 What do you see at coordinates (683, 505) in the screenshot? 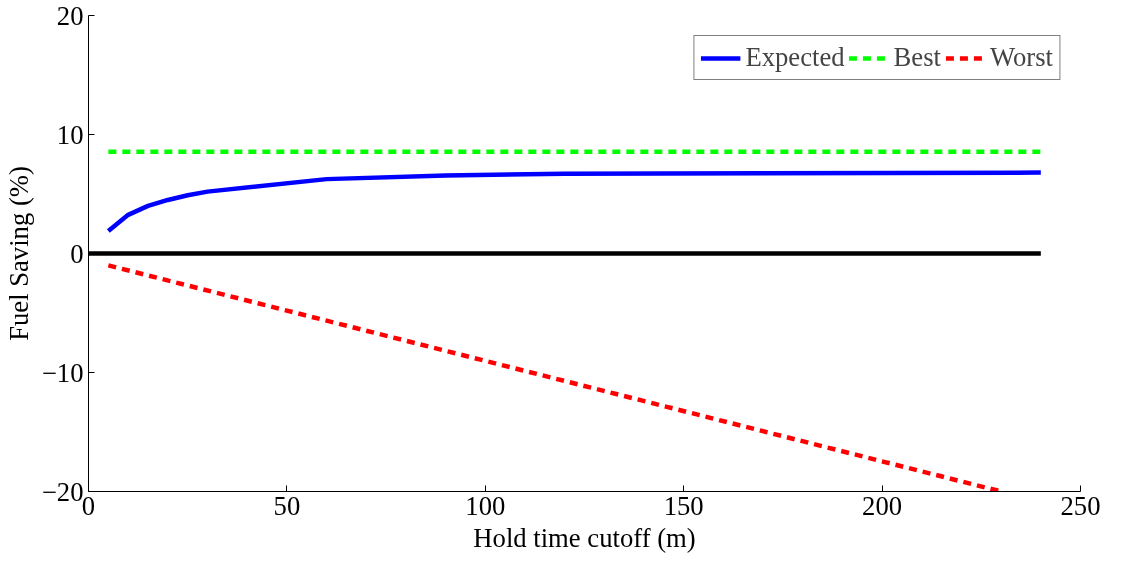
I see `x-tick-label: 150` at bounding box center [683, 505].